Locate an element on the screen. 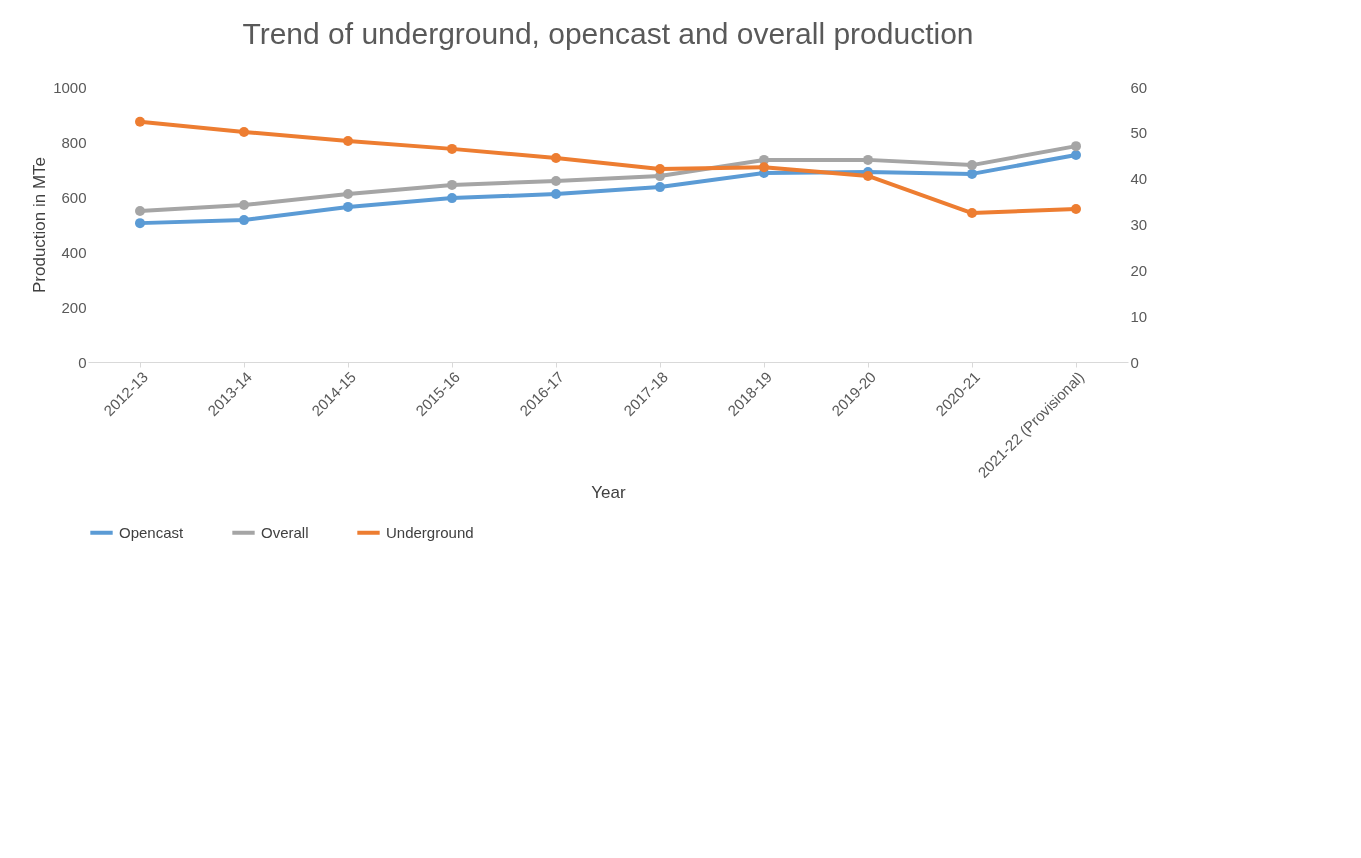 The image size is (1361, 858). y2-tick-label: 10 is located at coordinates (1139, 316).